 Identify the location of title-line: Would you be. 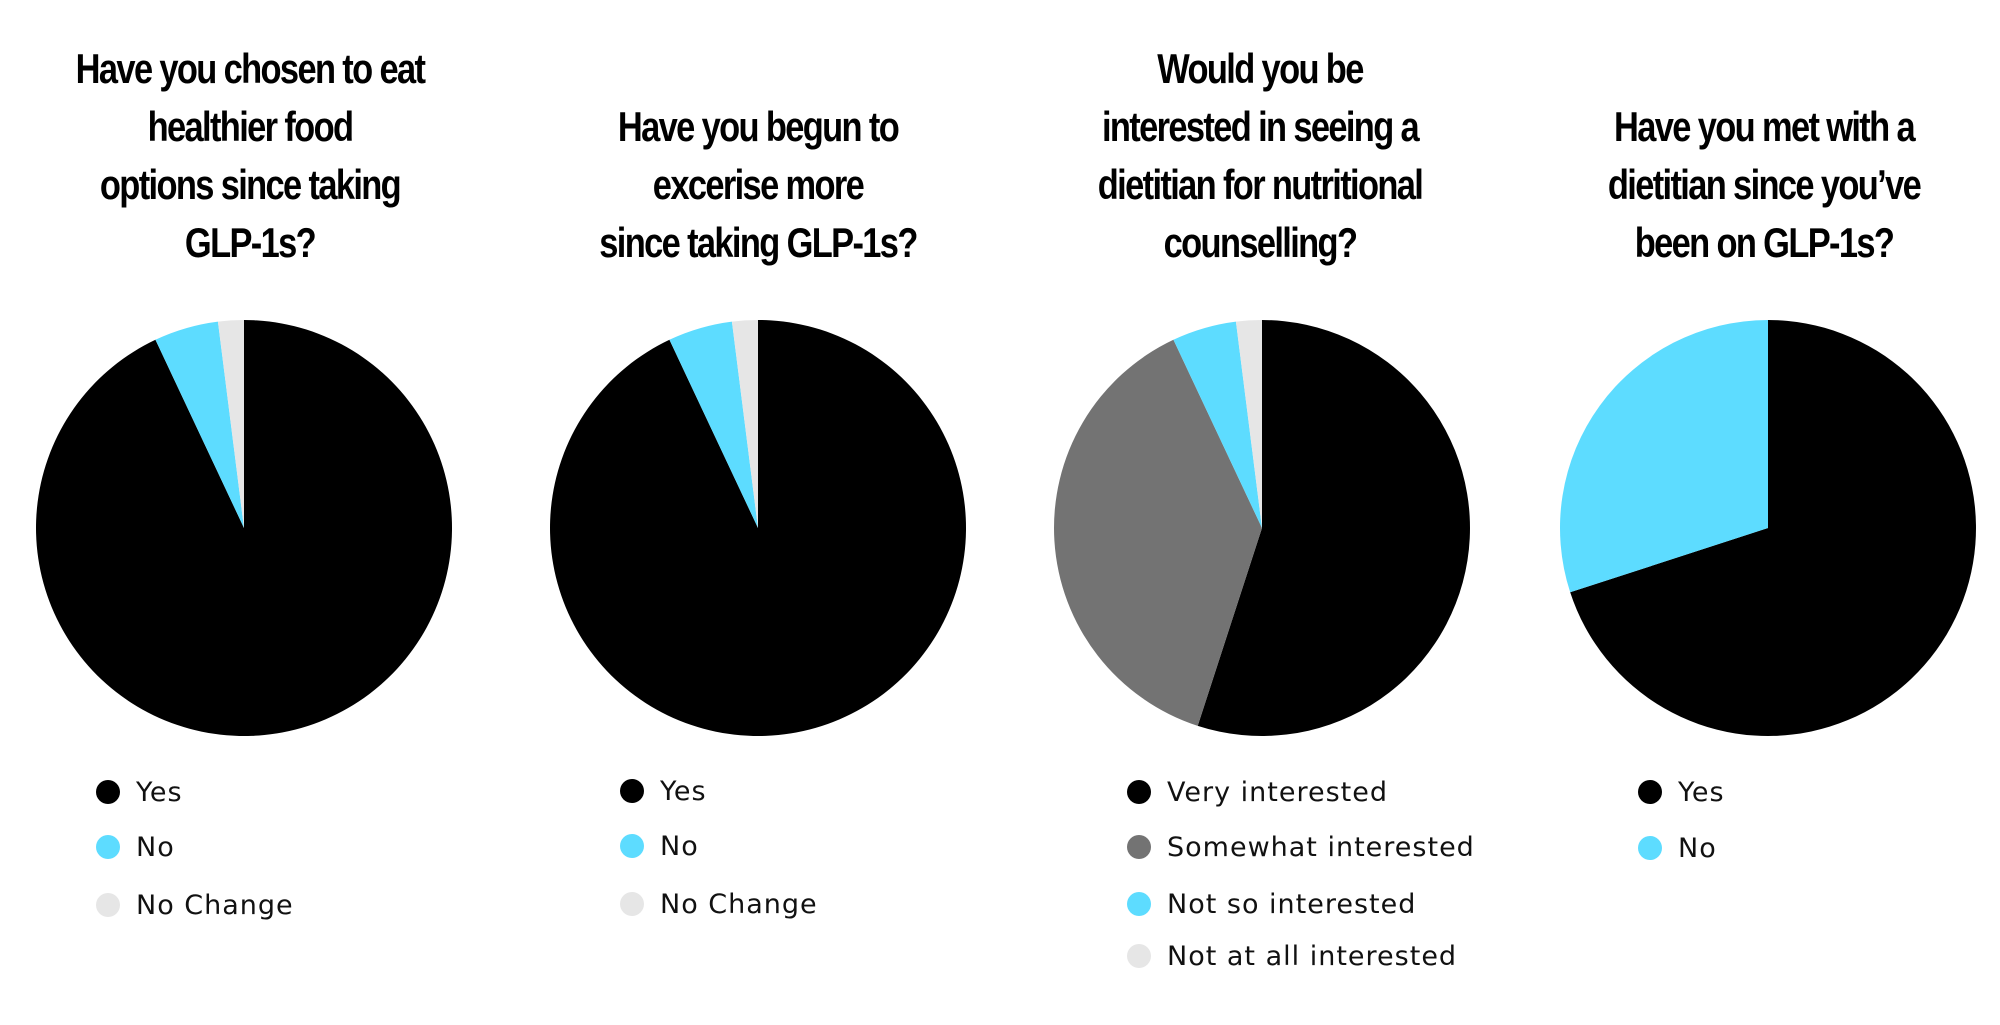
(1260, 68).